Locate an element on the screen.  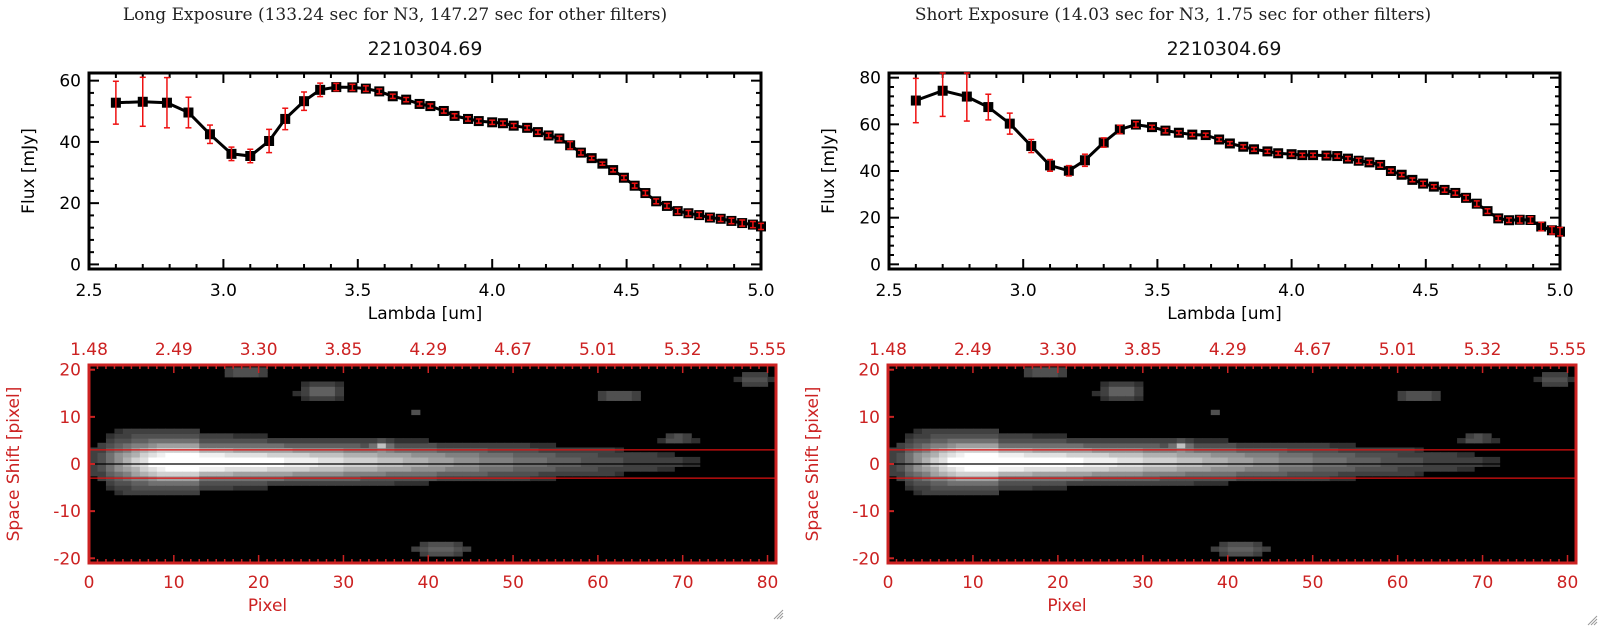
y-tick-label: 0 is located at coordinates (874, 465).